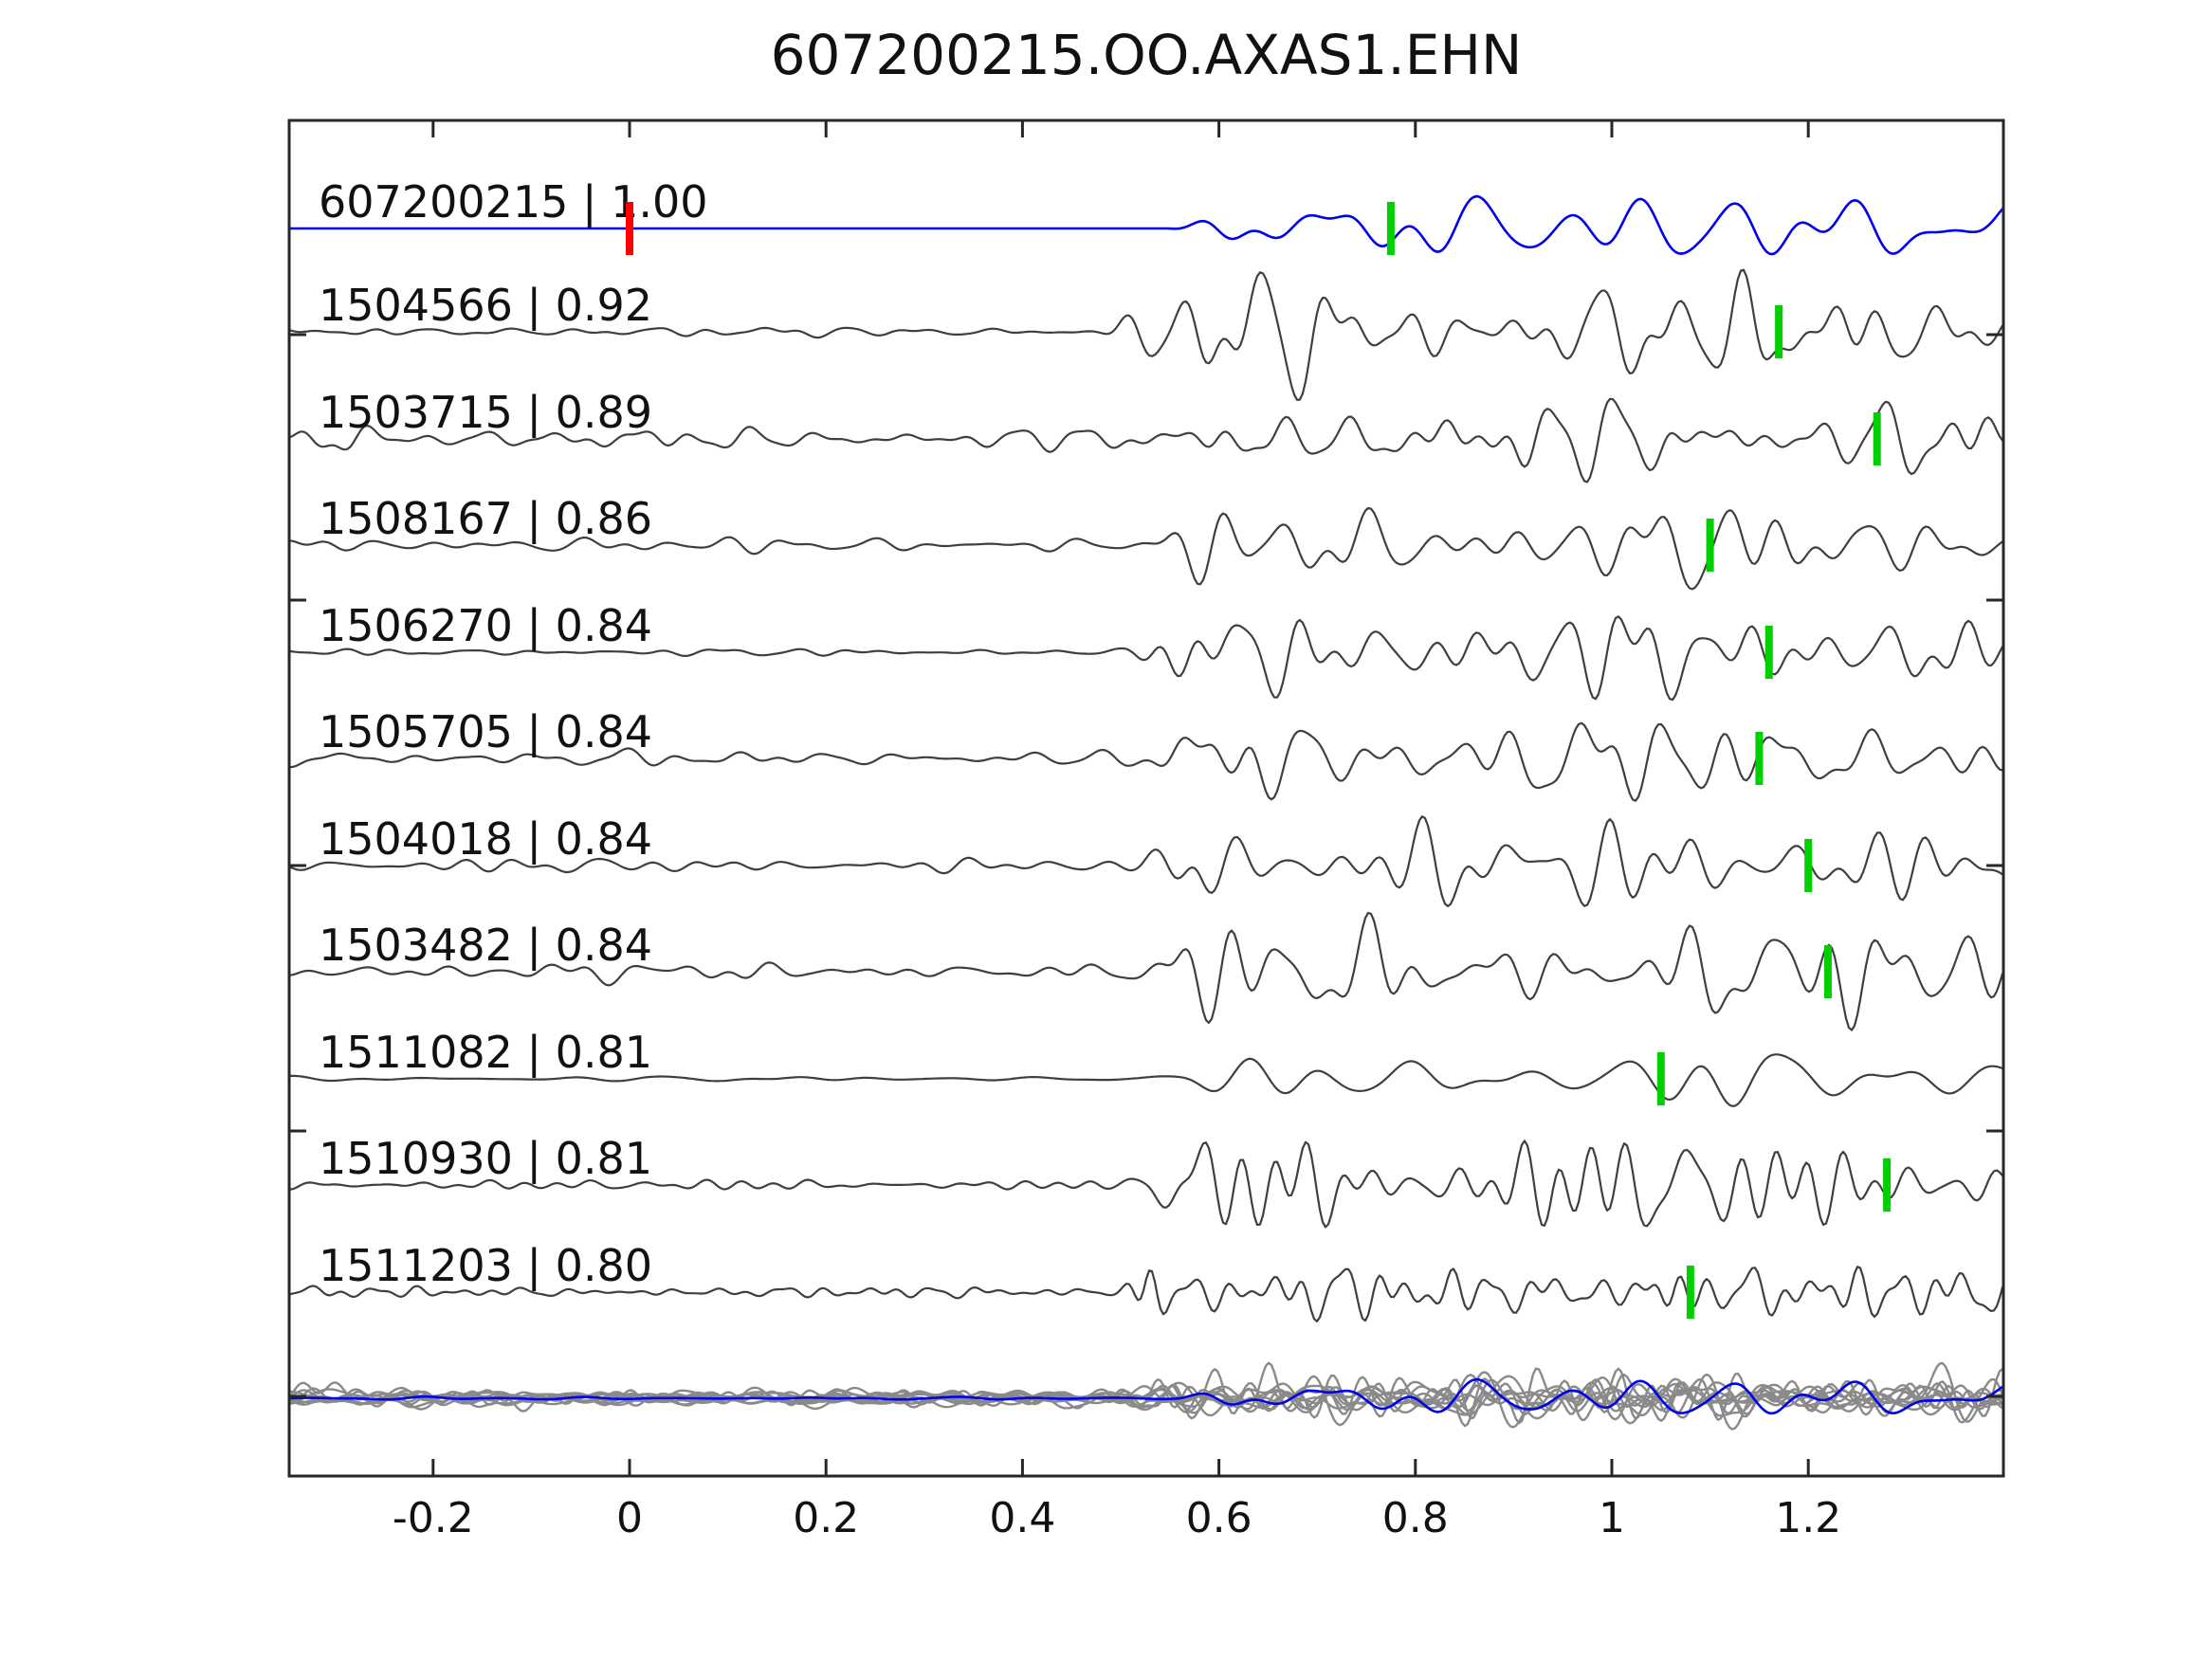 This screenshot has height=1659, width=2212. What do you see at coordinates (1612, 1518) in the screenshot?
I see `x-tick-label: 1` at bounding box center [1612, 1518].